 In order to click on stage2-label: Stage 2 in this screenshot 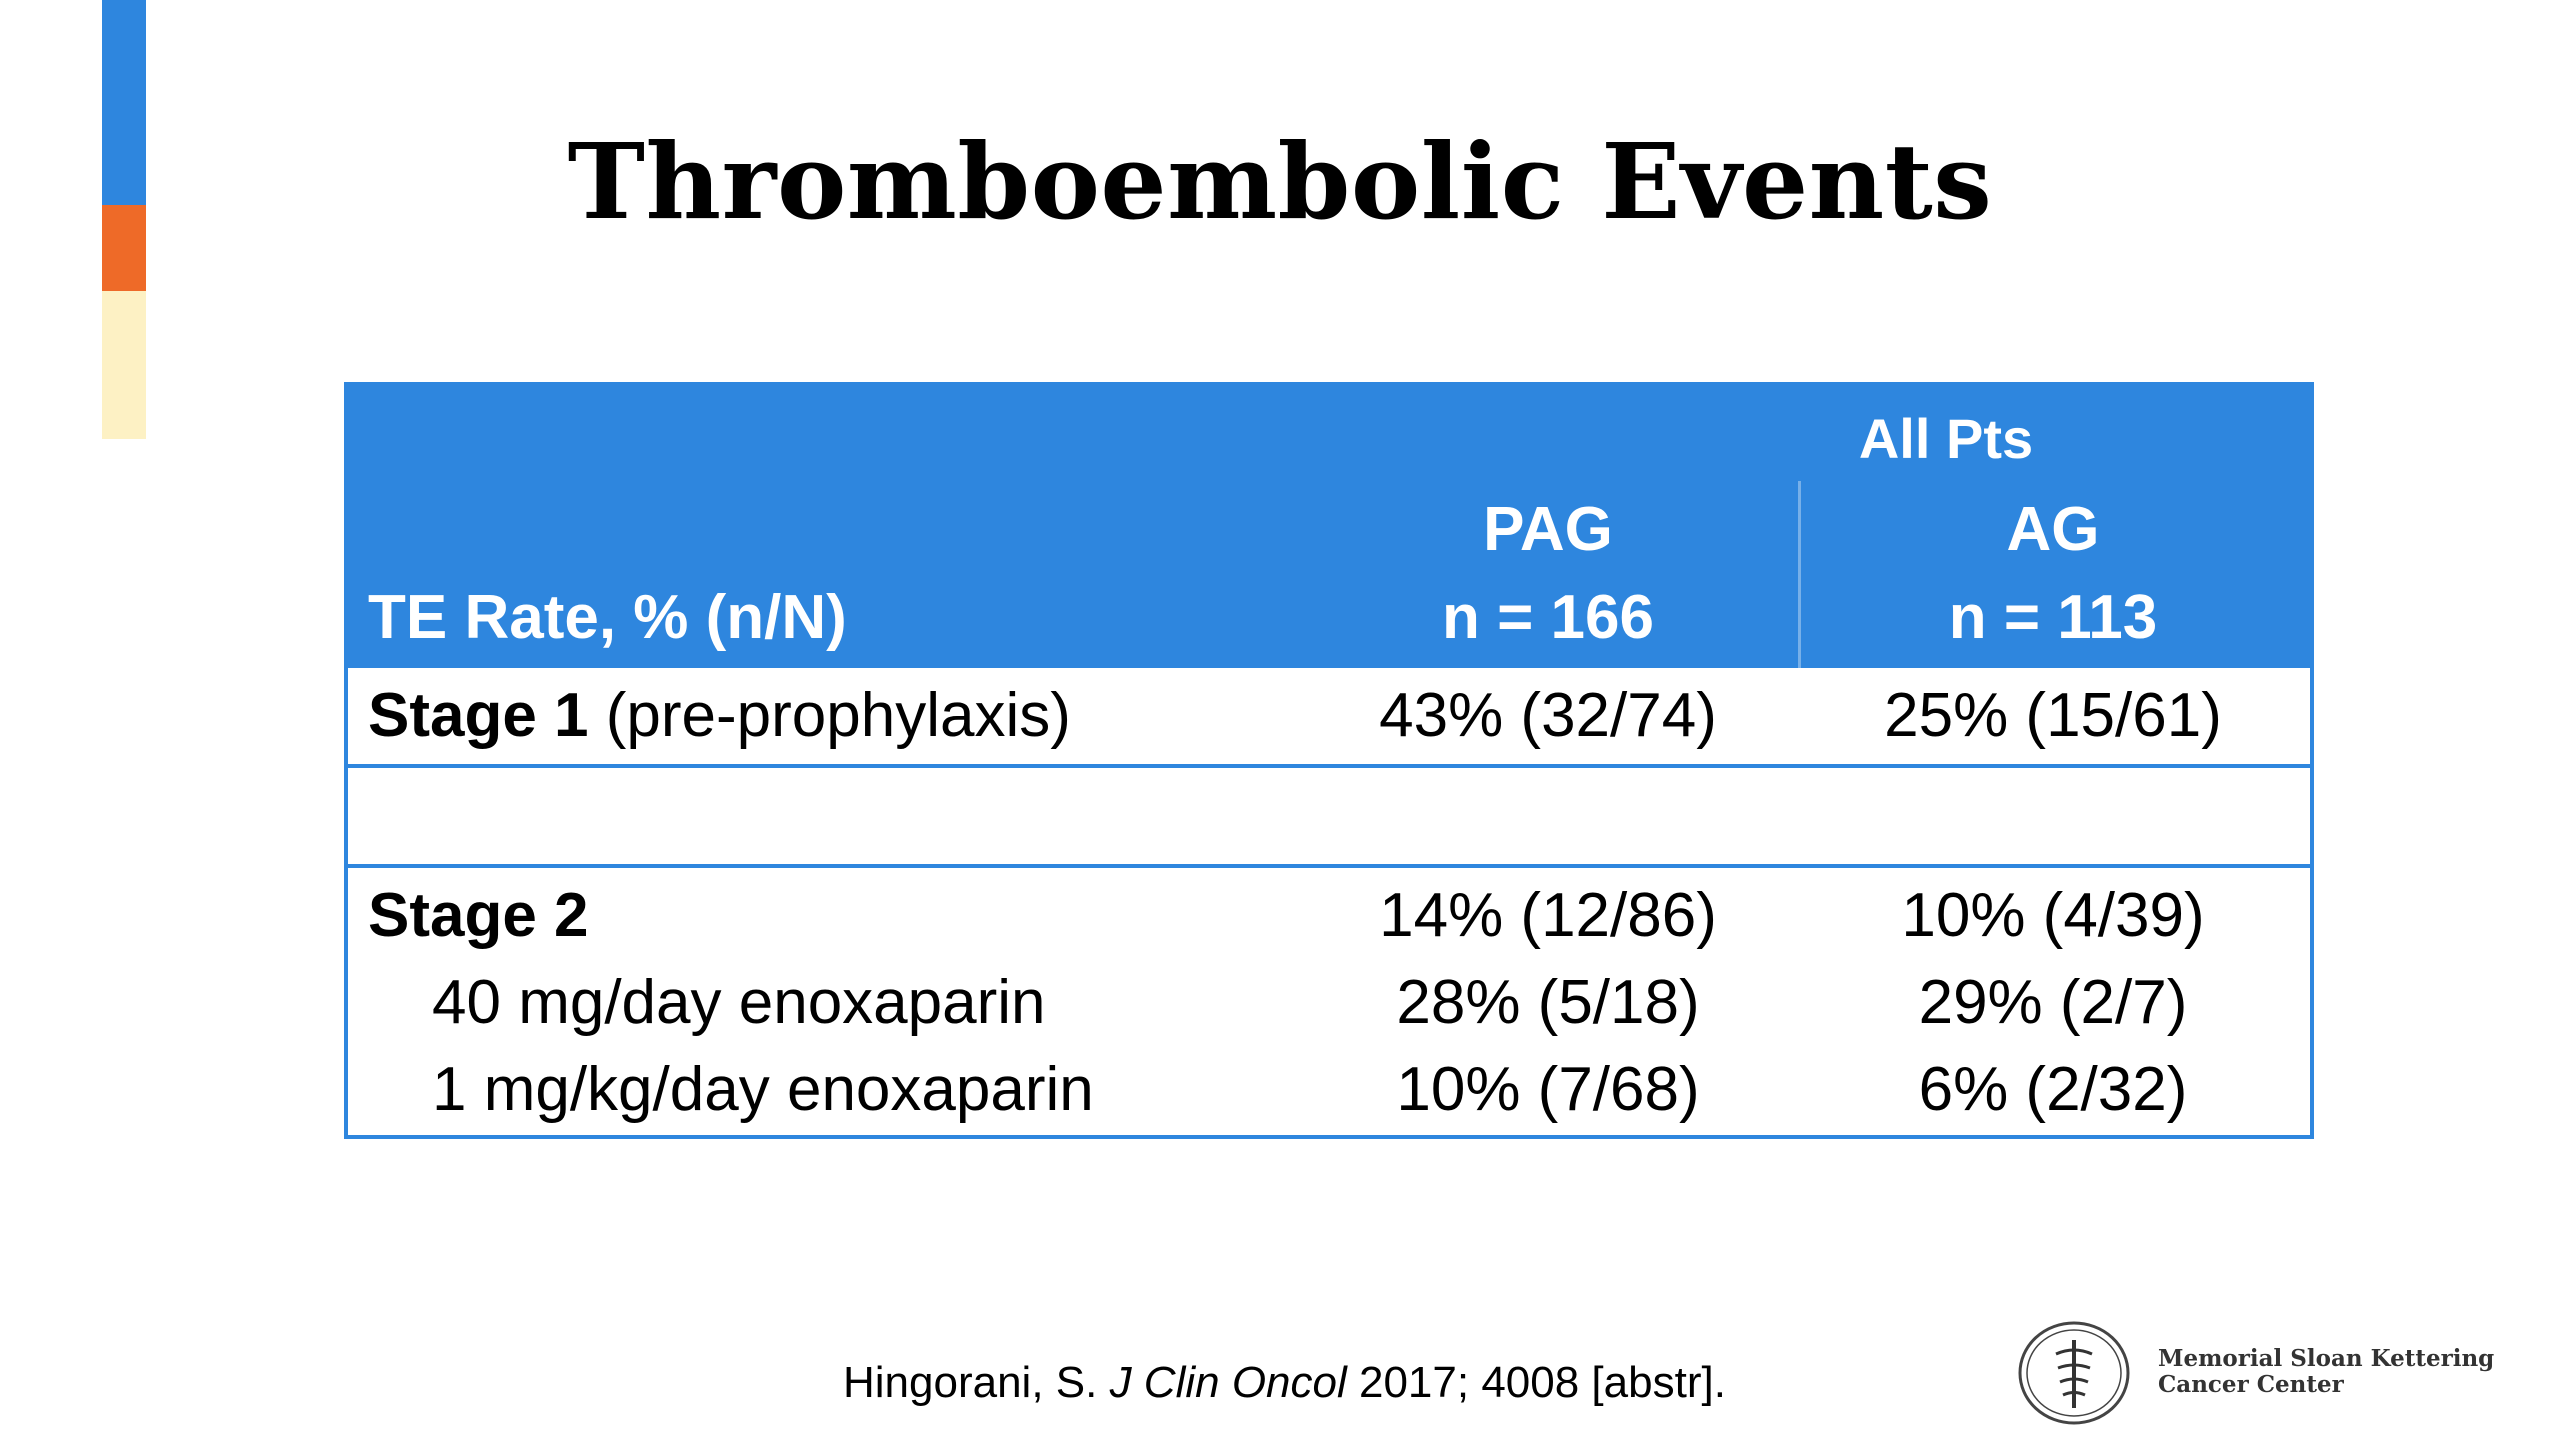, I will do `click(478, 916)`.